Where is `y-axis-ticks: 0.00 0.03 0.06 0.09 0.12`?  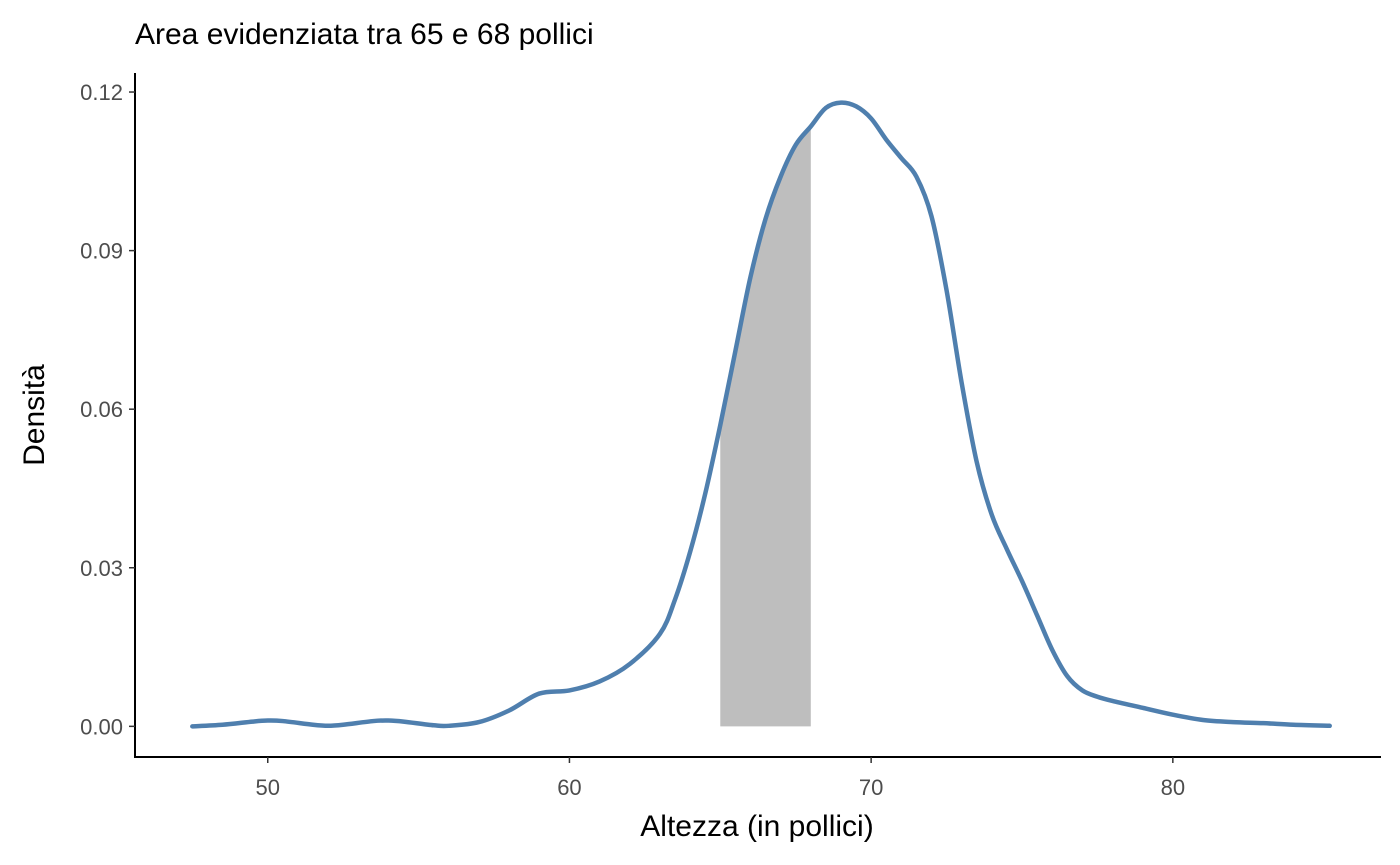
y-axis-ticks: 0.00 0.03 0.06 0.09 0.12 is located at coordinates (107, 409).